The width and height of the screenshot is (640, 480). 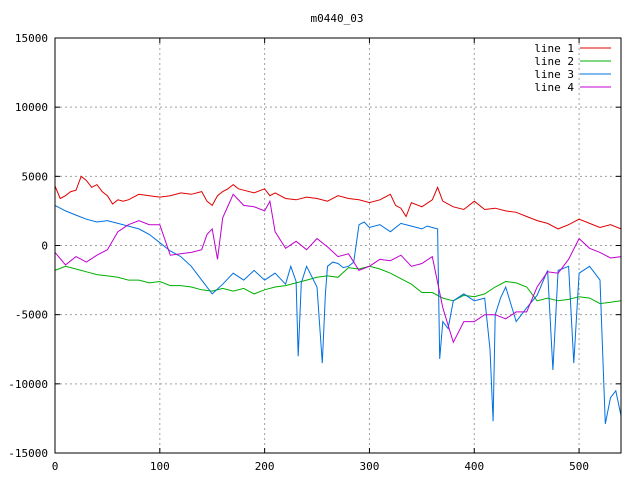 What do you see at coordinates (28, 453) in the screenshot?
I see `y-tick-label: -15000` at bounding box center [28, 453].